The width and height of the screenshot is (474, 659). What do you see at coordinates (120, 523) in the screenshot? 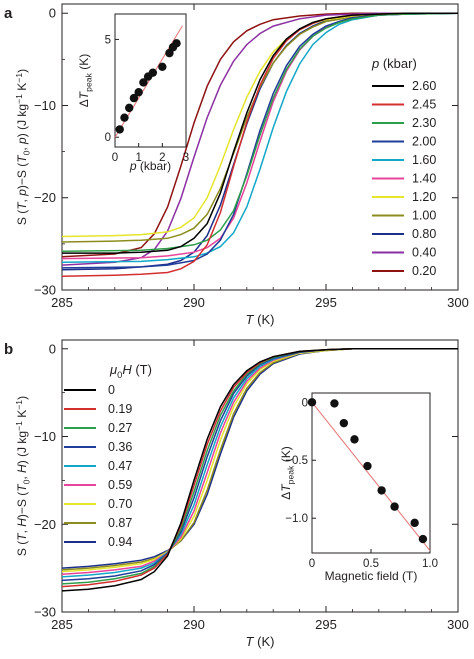
I see `legend-label: 0.87` at bounding box center [120, 523].